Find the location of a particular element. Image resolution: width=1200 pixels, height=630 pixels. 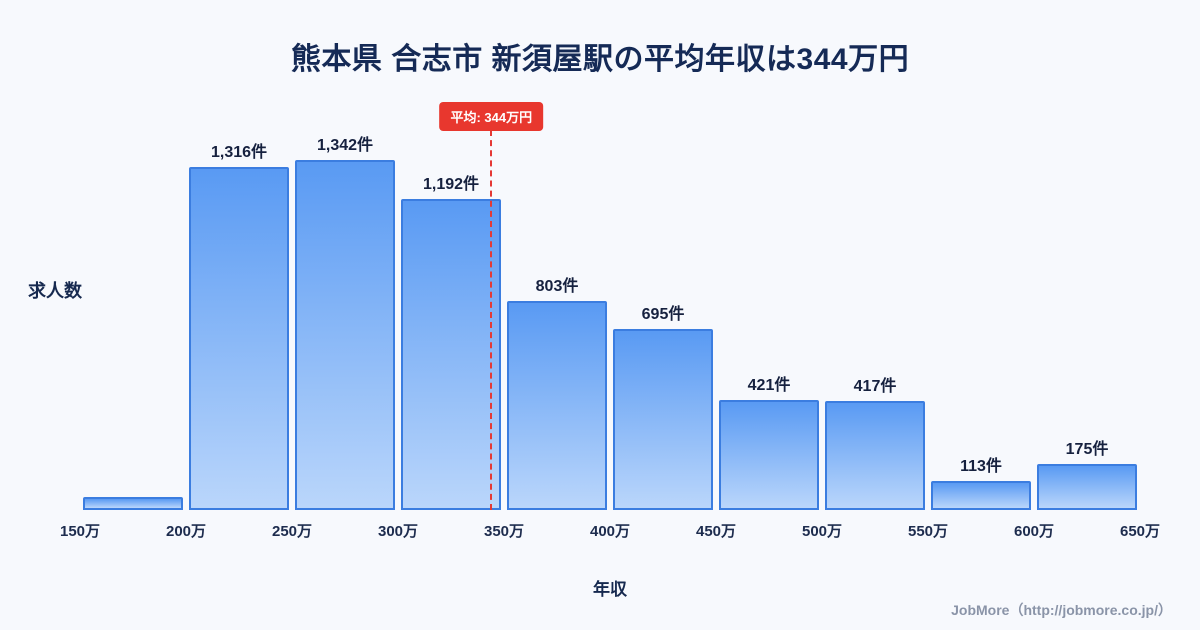

bar-value-label: 803件 is located at coordinates (557, 286).